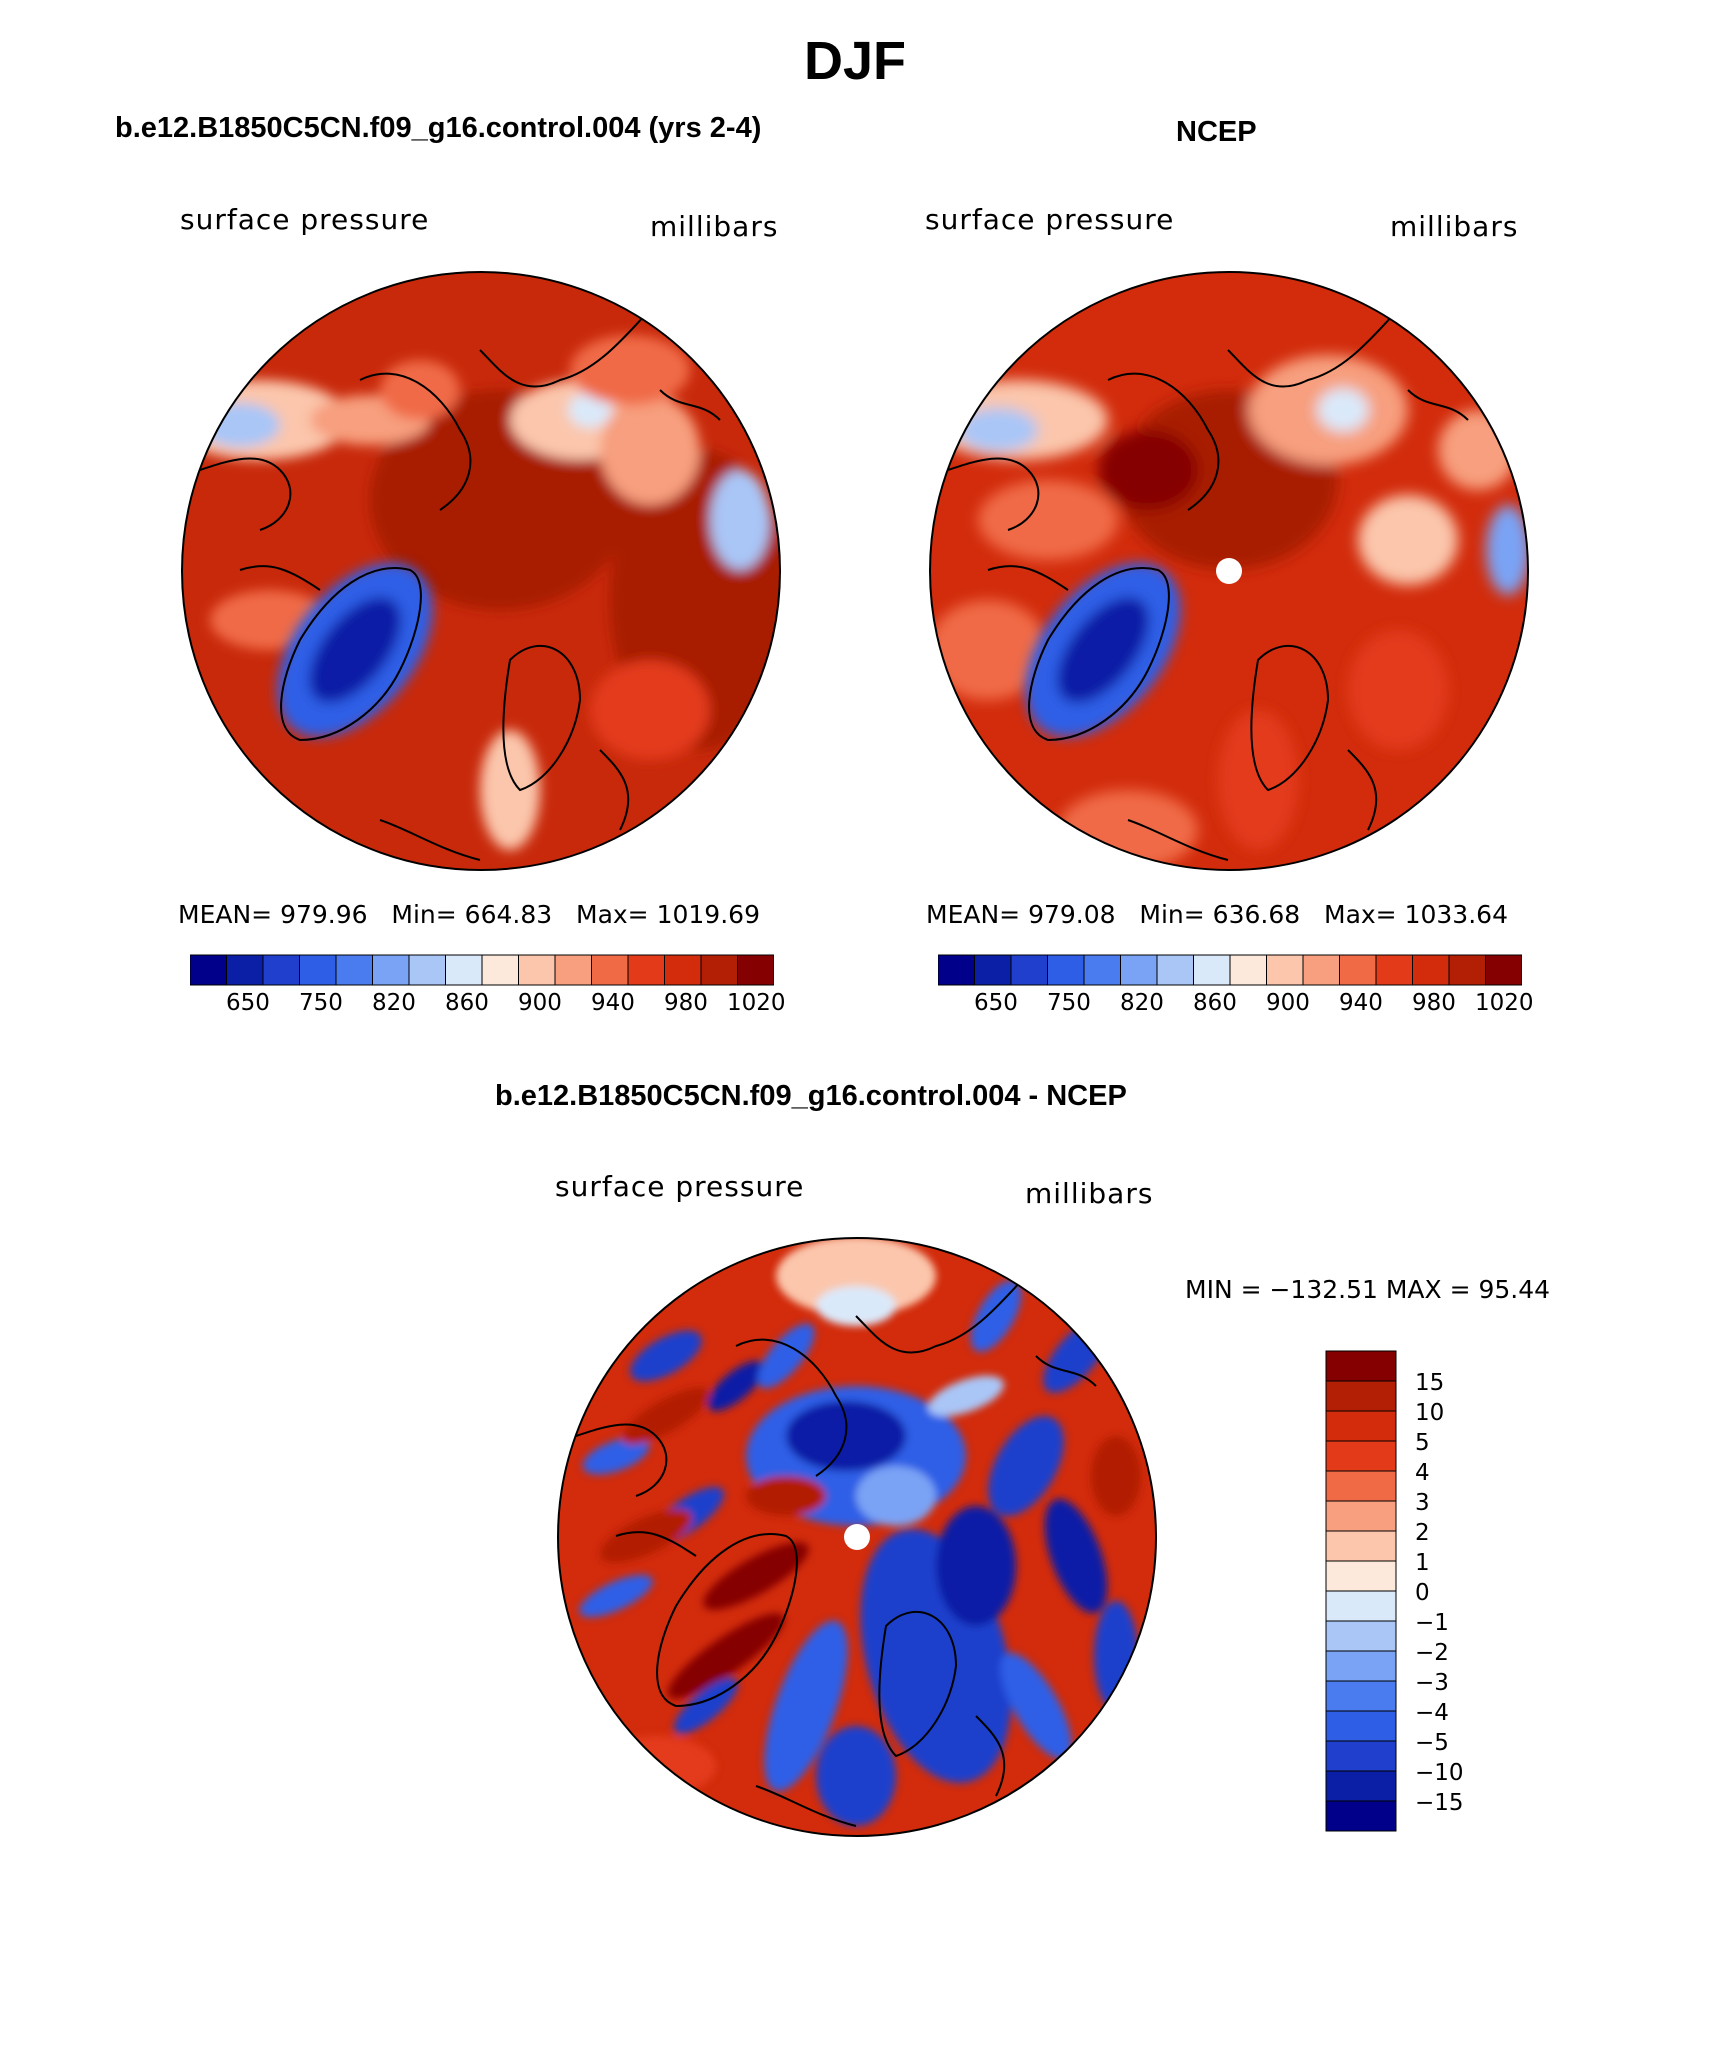 This screenshot has width=1710, height=2061. Describe the element at coordinates (756, 1003) in the screenshot. I see `panel1-tick: 1020` at that location.